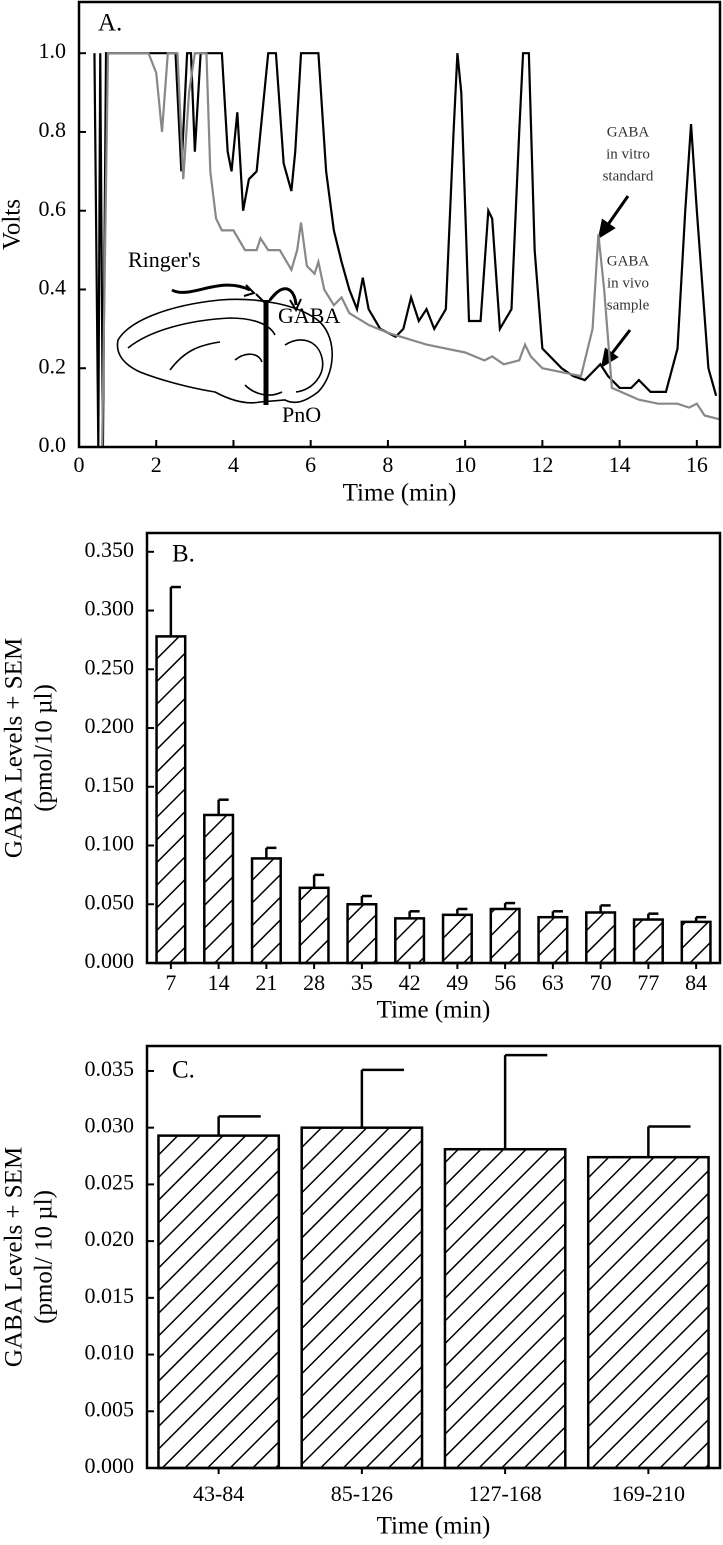 Image resolution: width=723 pixels, height=1545 pixels. What do you see at coordinates (233, 464) in the screenshot?
I see `x-tick-label: 4` at bounding box center [233, 464].